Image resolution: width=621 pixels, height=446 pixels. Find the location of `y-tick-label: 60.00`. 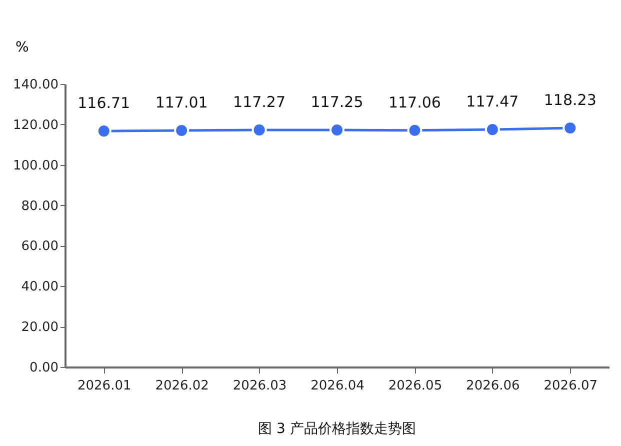

y-tick-label: 60.00 is located at coordinates (39, 246).